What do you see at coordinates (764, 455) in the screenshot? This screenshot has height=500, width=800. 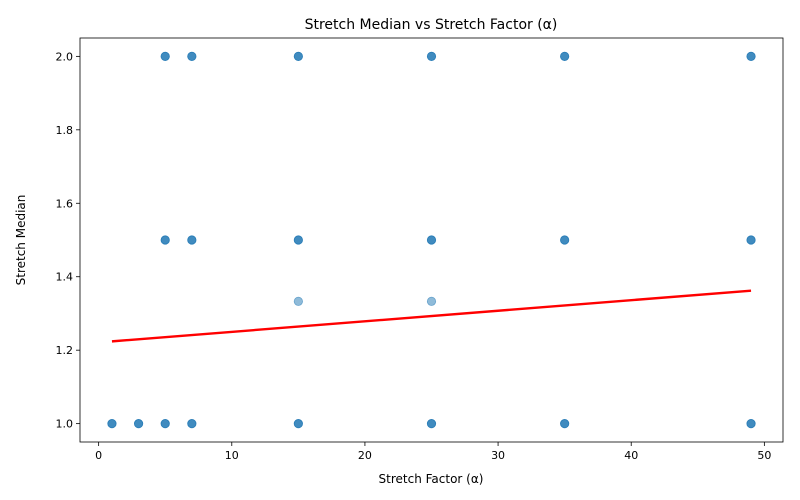 I see `x-tick-label: 50` at bounding box center [764, 455].